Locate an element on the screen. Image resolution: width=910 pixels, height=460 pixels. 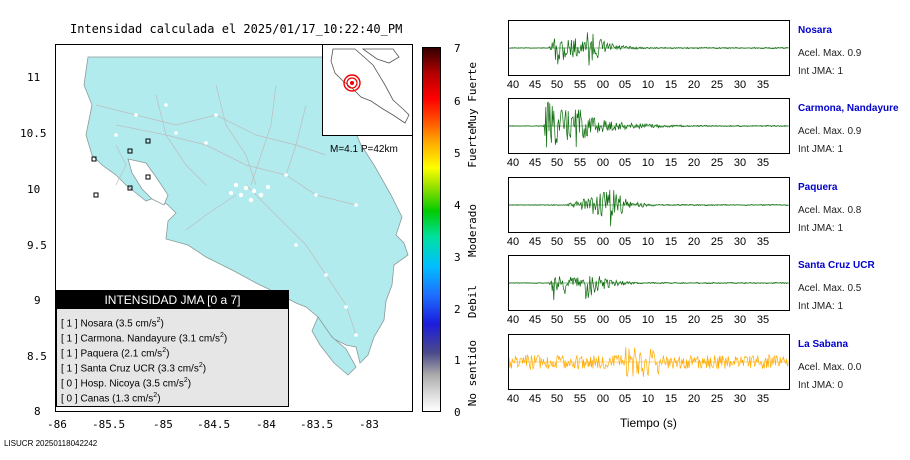
legend-level: [ 0 ] is located at coordinates (69, 399).